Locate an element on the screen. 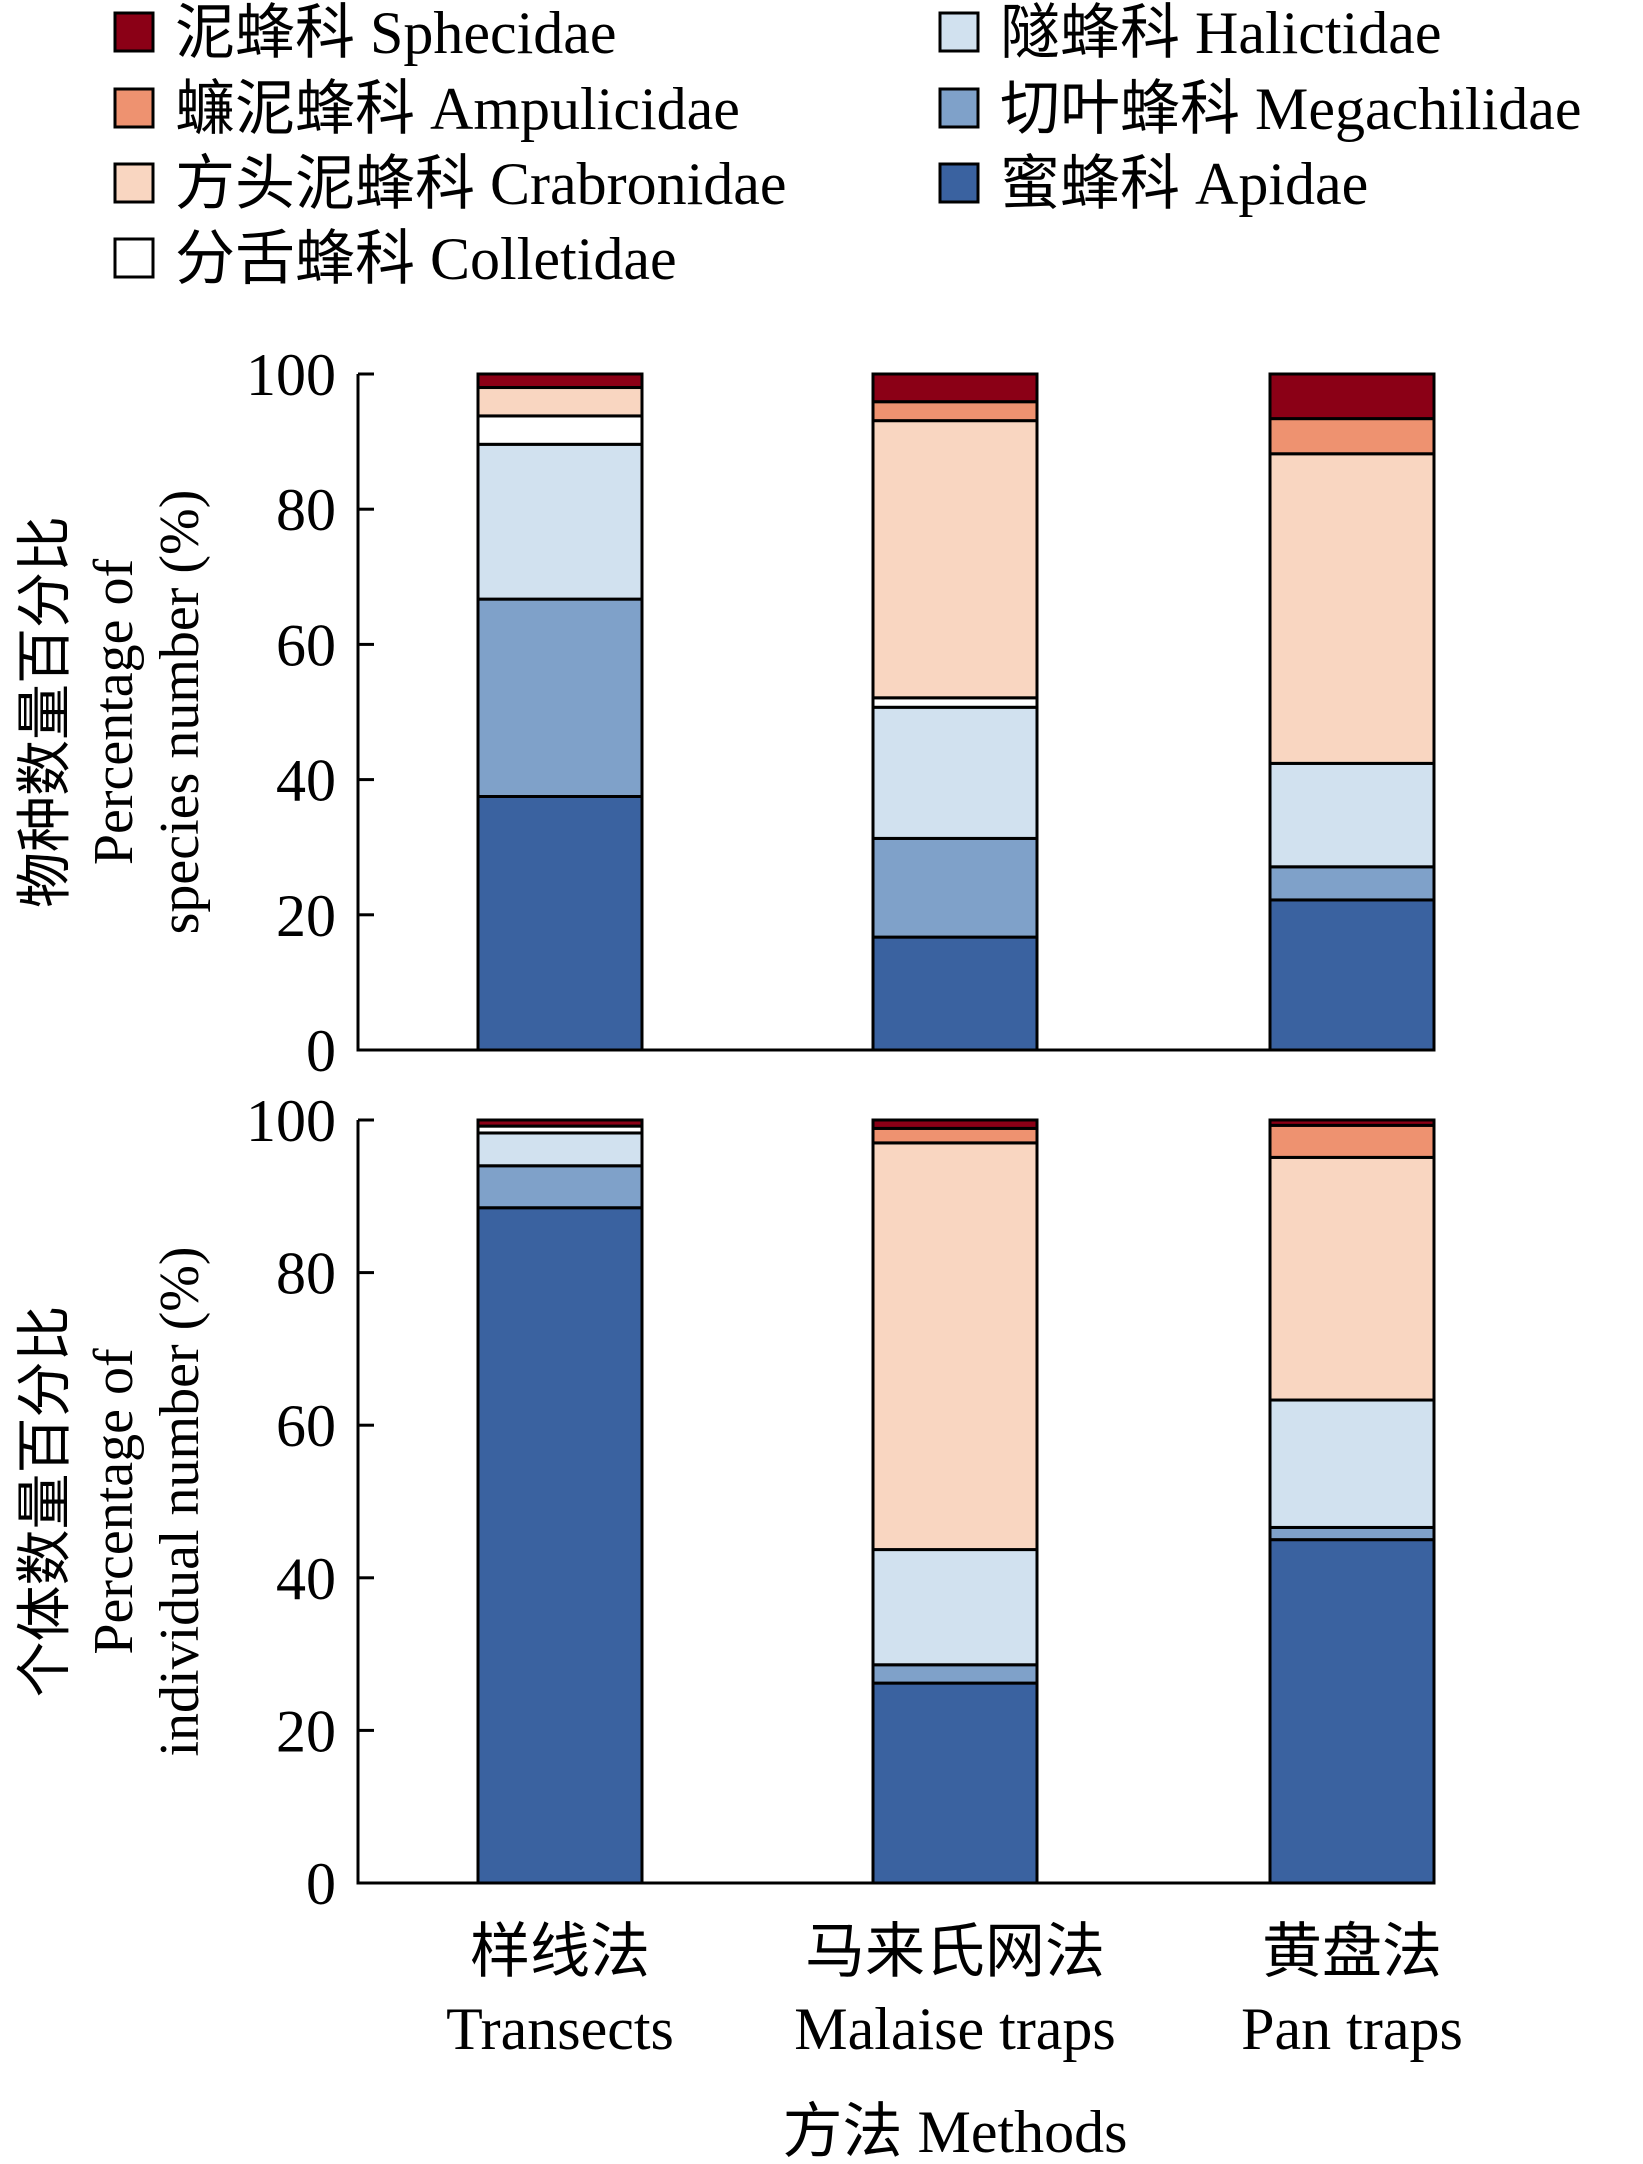 The width and height of the screenshot is (1643, 2164). legend-item-colletidae: 分舌蜂科 Colletidae is located at coordinates (395, 259).